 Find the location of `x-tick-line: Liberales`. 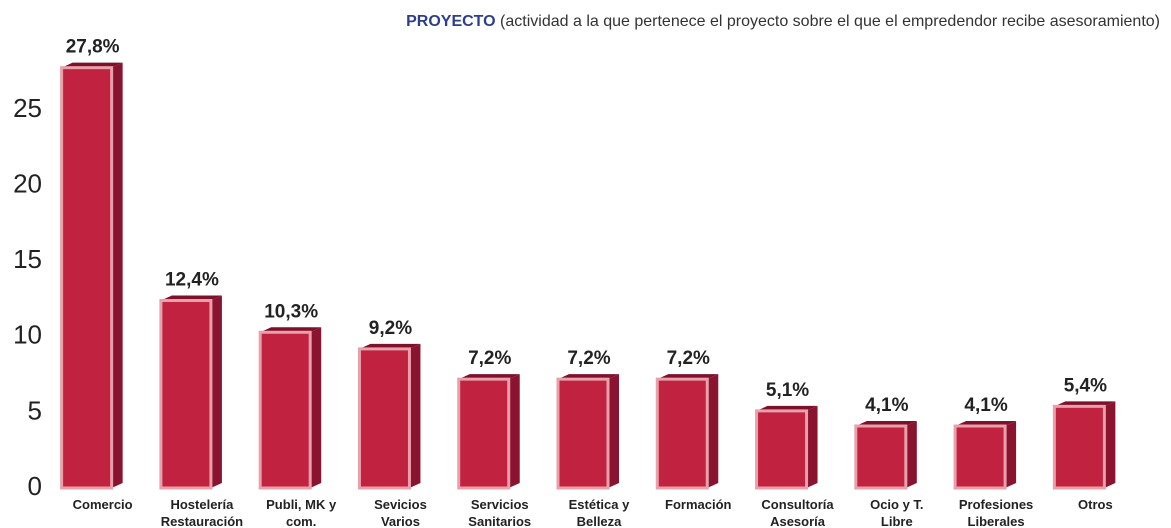

x-tick-line: Liberales is located at coordinates (996, 521).